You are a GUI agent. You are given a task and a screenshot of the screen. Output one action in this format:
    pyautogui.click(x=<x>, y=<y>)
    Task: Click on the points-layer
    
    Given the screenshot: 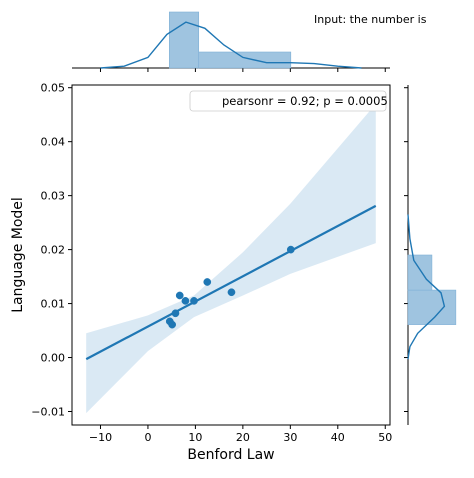 What is the action you would take?
    pyautogui.click(x=230, y=287)
    